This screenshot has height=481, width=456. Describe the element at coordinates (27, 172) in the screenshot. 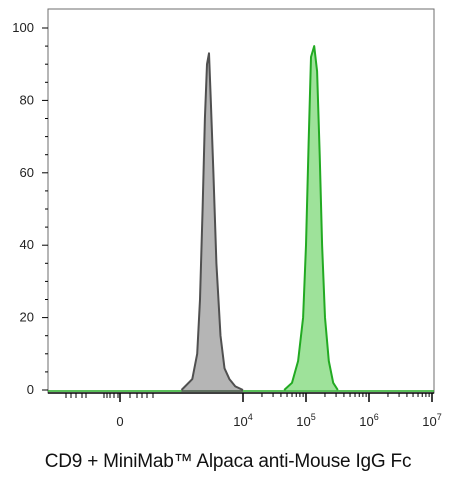

I see `y-tick-label: 60` at that location.